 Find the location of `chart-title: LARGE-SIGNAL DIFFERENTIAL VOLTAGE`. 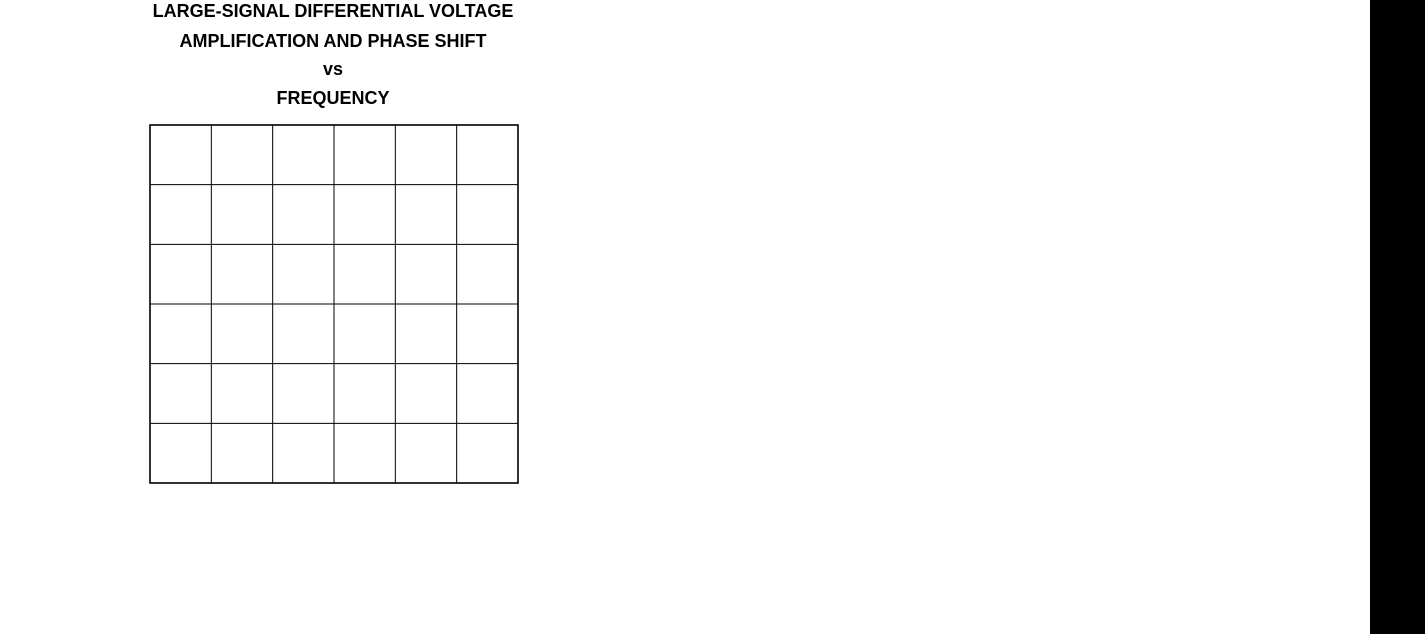

chart-title: LARGE-SIGNAL DIFFERENTIAL VOLTAGE is located at coordinates (333, 11).